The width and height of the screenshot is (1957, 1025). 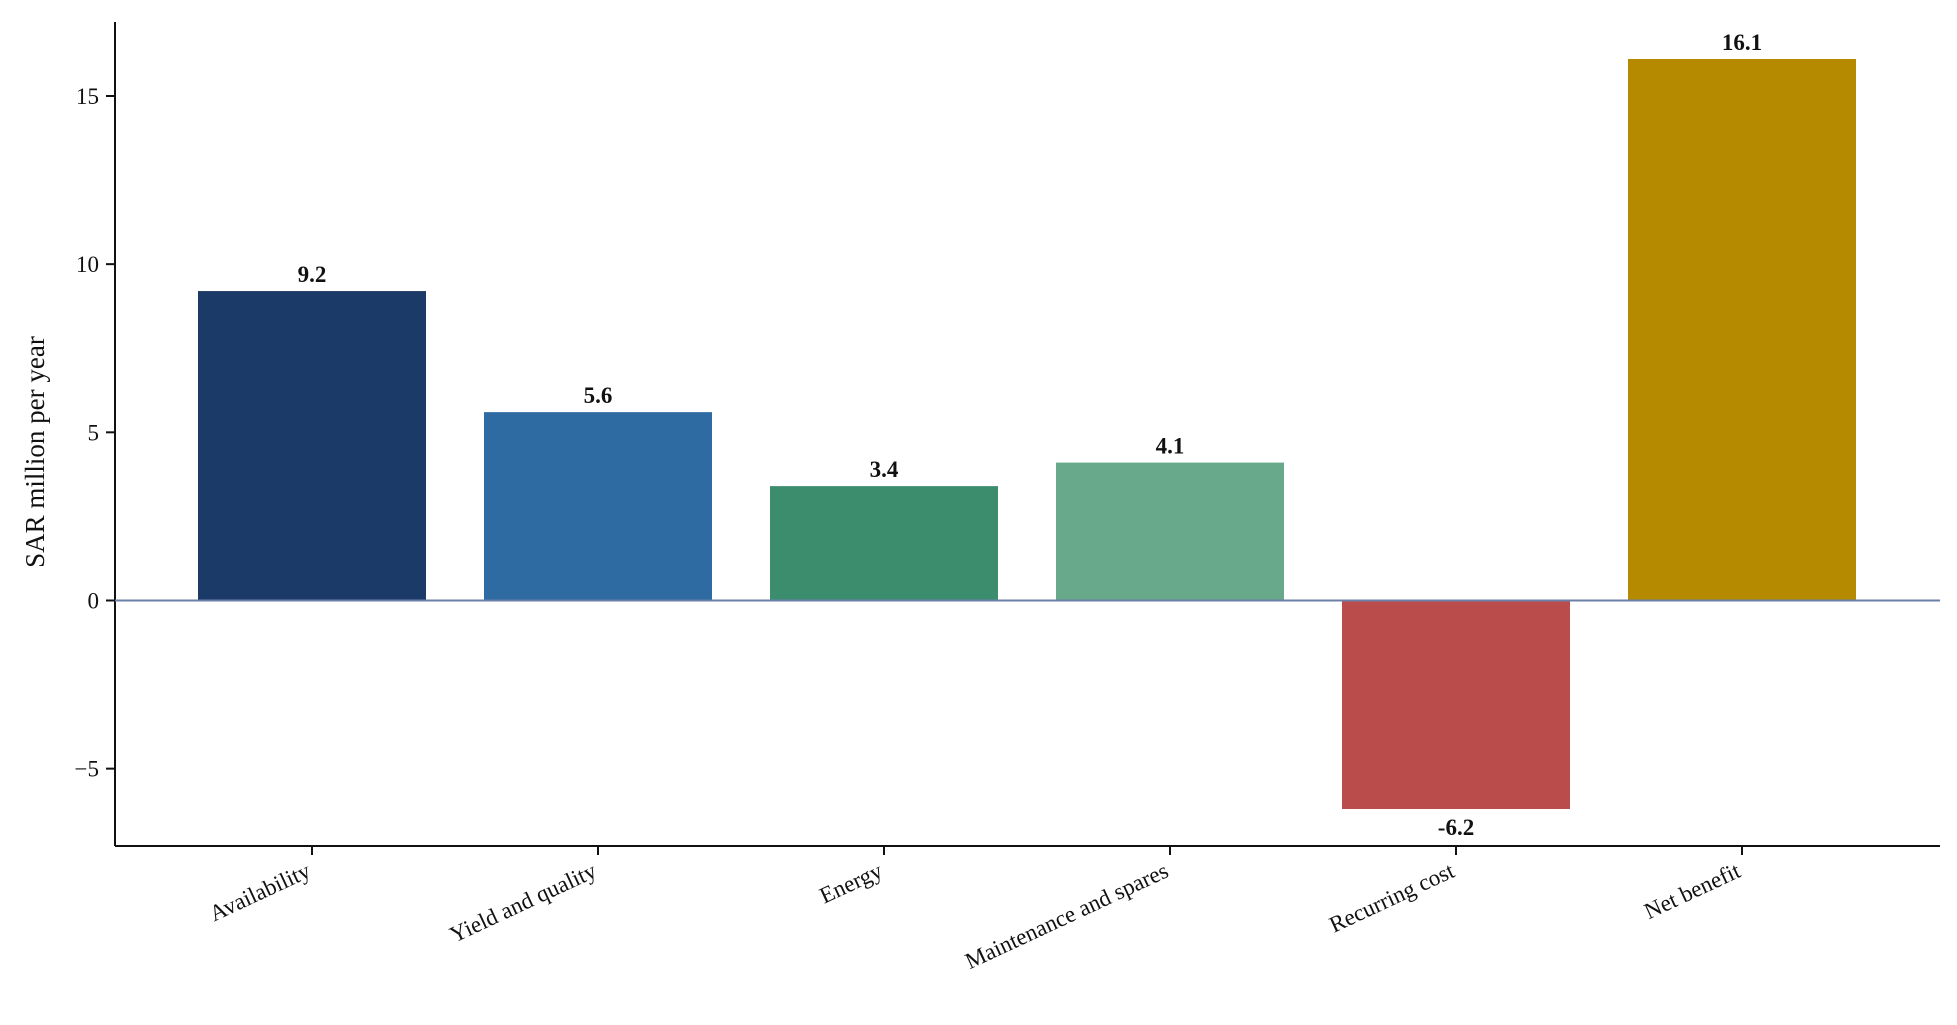 I want to click on x-tick-label: Availability, so click(x=260, y=892).